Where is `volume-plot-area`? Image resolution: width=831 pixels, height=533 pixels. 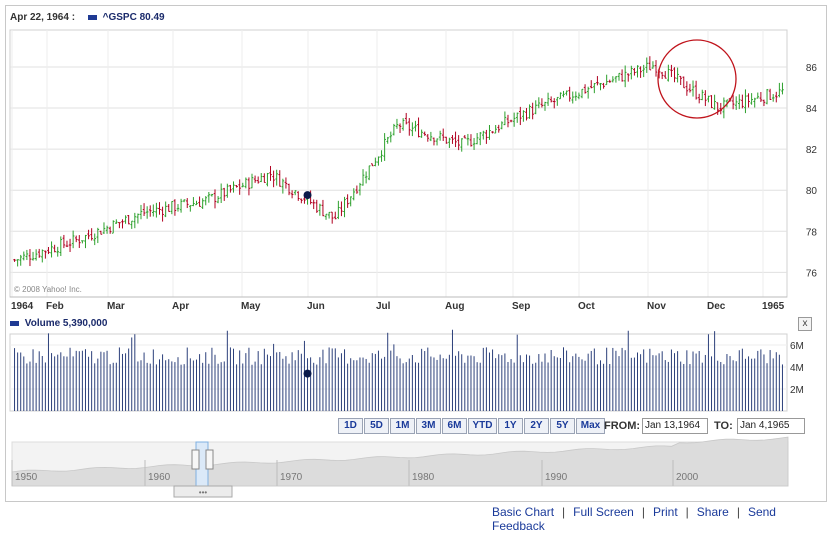
volume-plot-area is located at coordinates (398, 372).